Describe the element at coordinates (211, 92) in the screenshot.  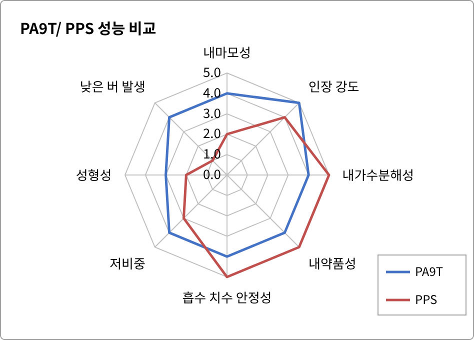
I see `y-tick-label: 4.0` at that location.